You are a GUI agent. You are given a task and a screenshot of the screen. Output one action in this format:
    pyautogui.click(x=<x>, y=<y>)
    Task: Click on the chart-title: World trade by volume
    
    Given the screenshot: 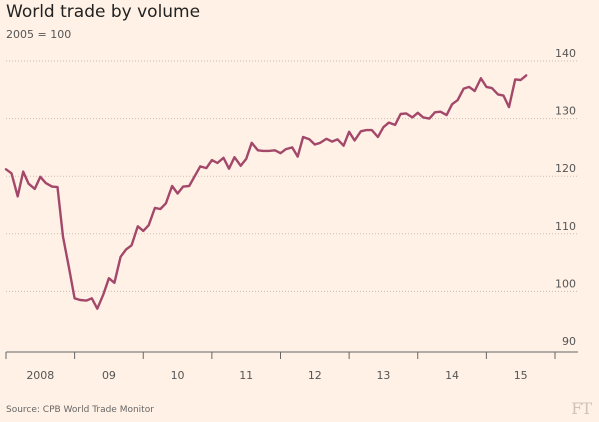 What is the action you would take?
    pyautogui.click(x=103, y=12)
    